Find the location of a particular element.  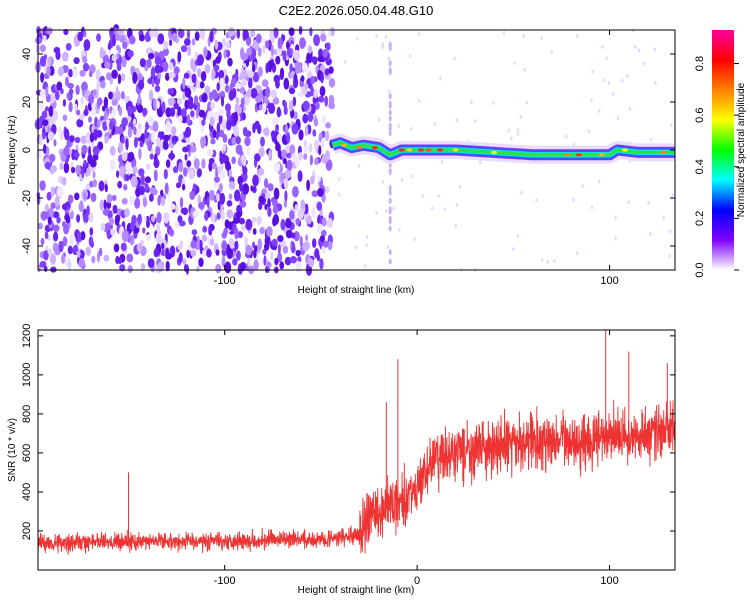

spectrogram-x-tick-label: 100 is located at coordinates (609, 281).